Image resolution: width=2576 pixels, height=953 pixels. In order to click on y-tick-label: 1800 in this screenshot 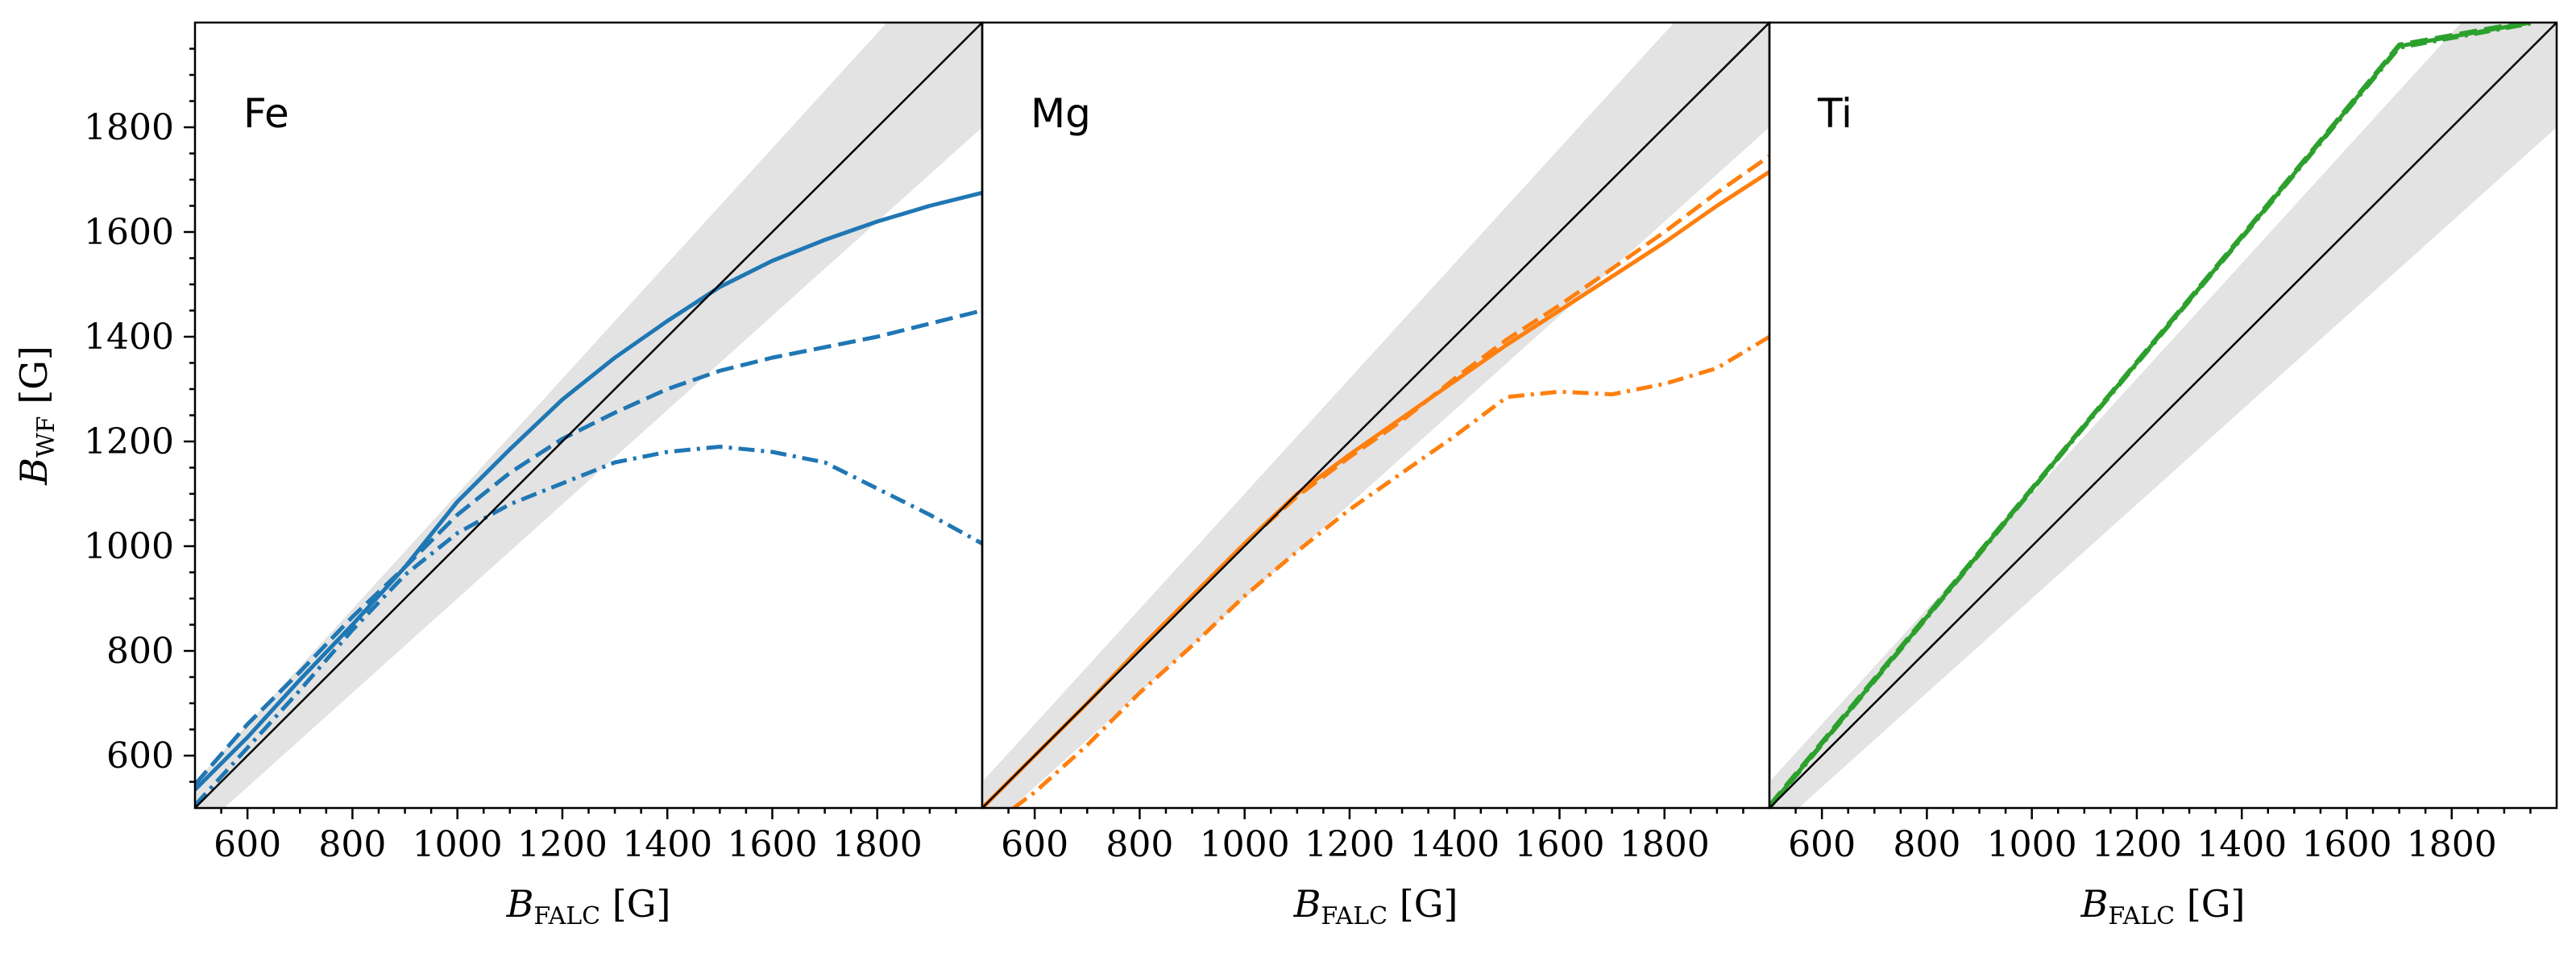, I will do `click(129, 127)`.